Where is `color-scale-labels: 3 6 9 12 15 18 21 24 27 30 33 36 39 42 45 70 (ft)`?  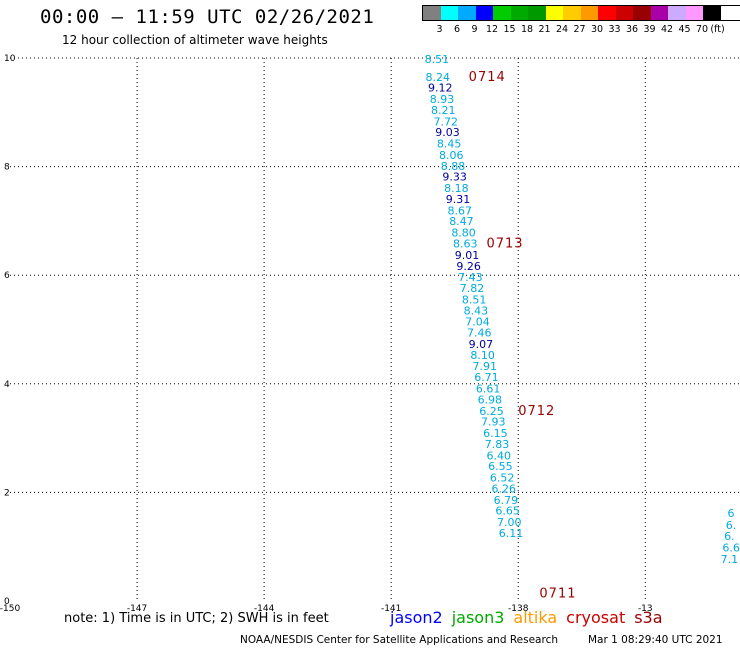 color-scale-labels: 3 6 9 12 15 18 21 24 27 30 33 36 39 42 45 70 (ft) is located at coordinates (581, 28).